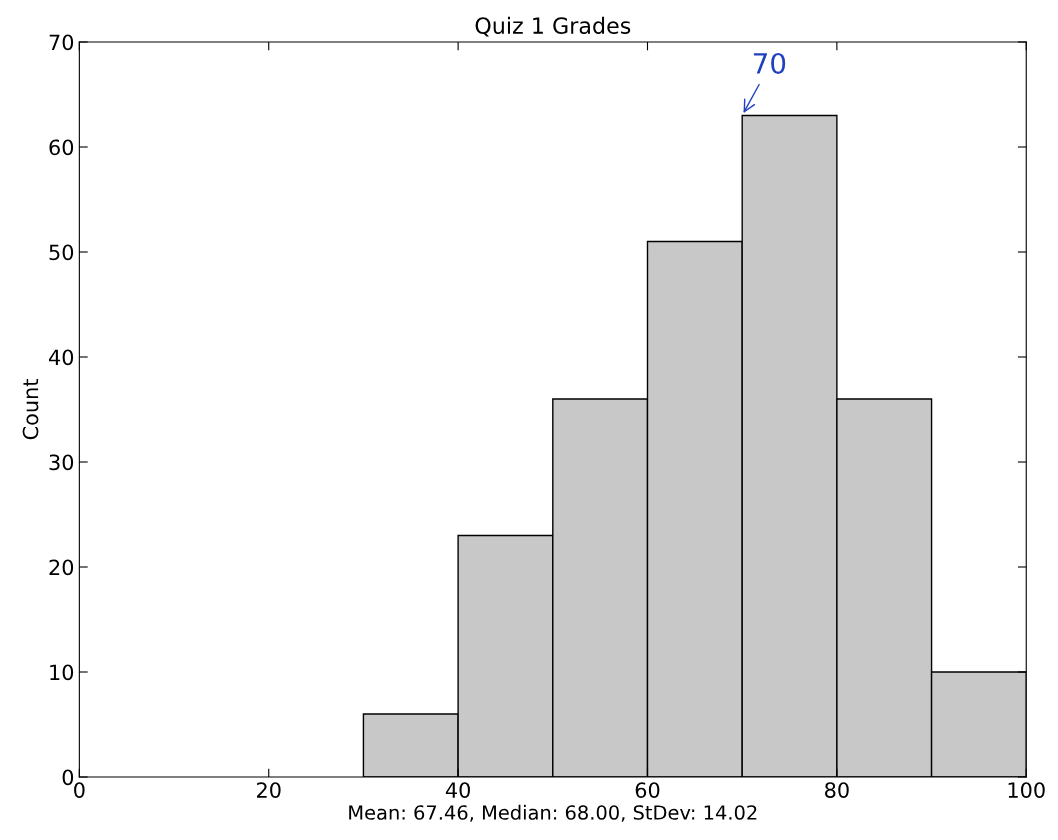 Image resolution: width=1058 pixels, height=840 pixels. I want to click on y-tick-label: 0, so click(68, 777).